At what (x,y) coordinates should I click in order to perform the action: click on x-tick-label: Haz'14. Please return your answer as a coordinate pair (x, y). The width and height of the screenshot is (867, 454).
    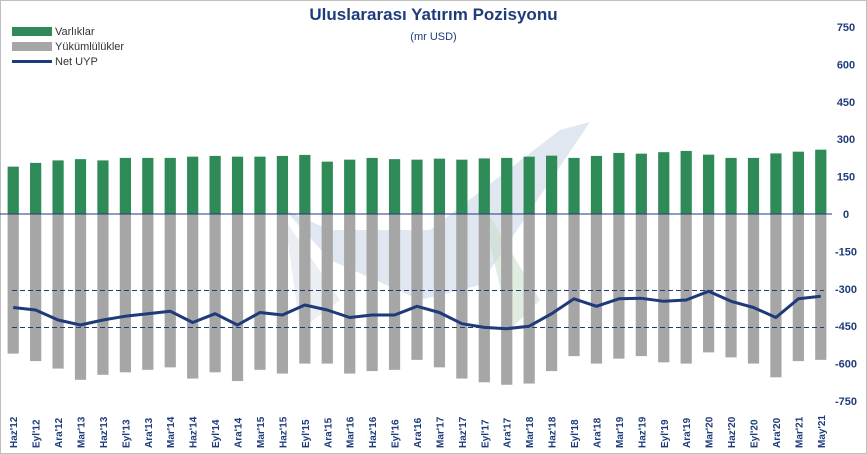
    Looking at the image, I should click on (194, 432).